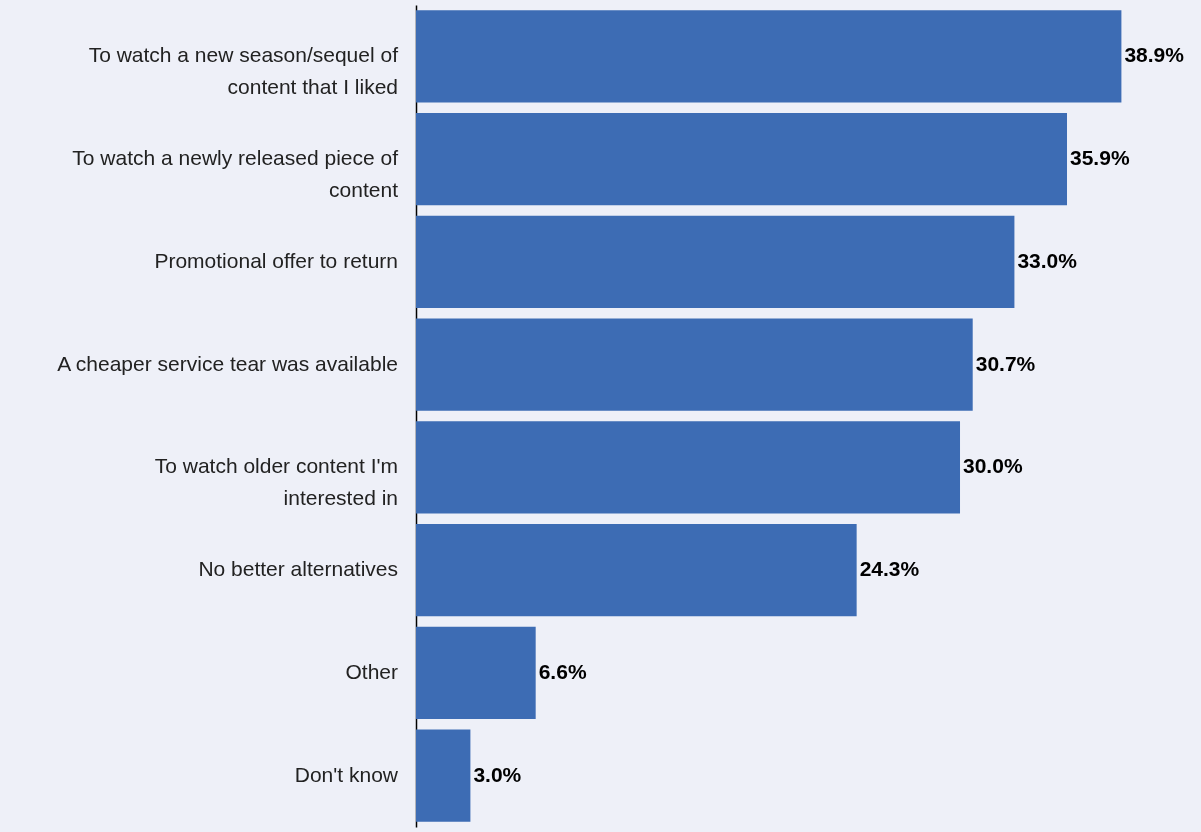 The width and height of the screenshot is (1201, 832). I want to click on y-tick-label: A cheaper service tear was available, so click(227, 363).